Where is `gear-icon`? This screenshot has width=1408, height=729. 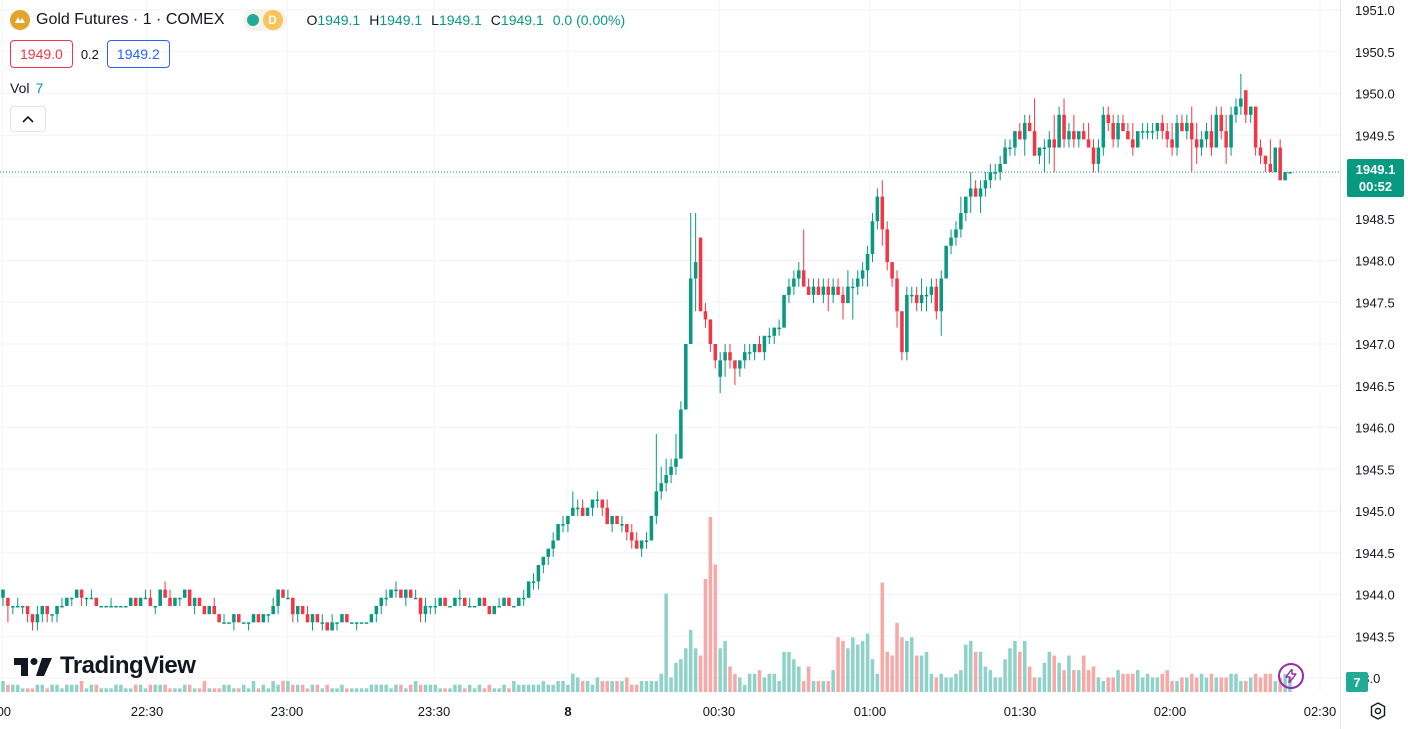 gear-icon is located at coordinates (1378, 711).